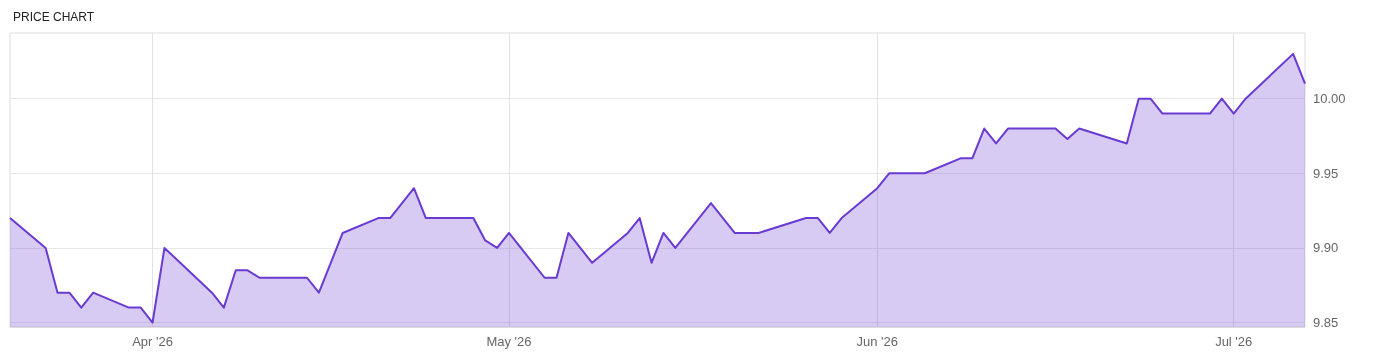 Image resolution: width=1400 pixels, height=357 pixels. I want to click on x-tick-label: Jun '26, so click(877, 341).